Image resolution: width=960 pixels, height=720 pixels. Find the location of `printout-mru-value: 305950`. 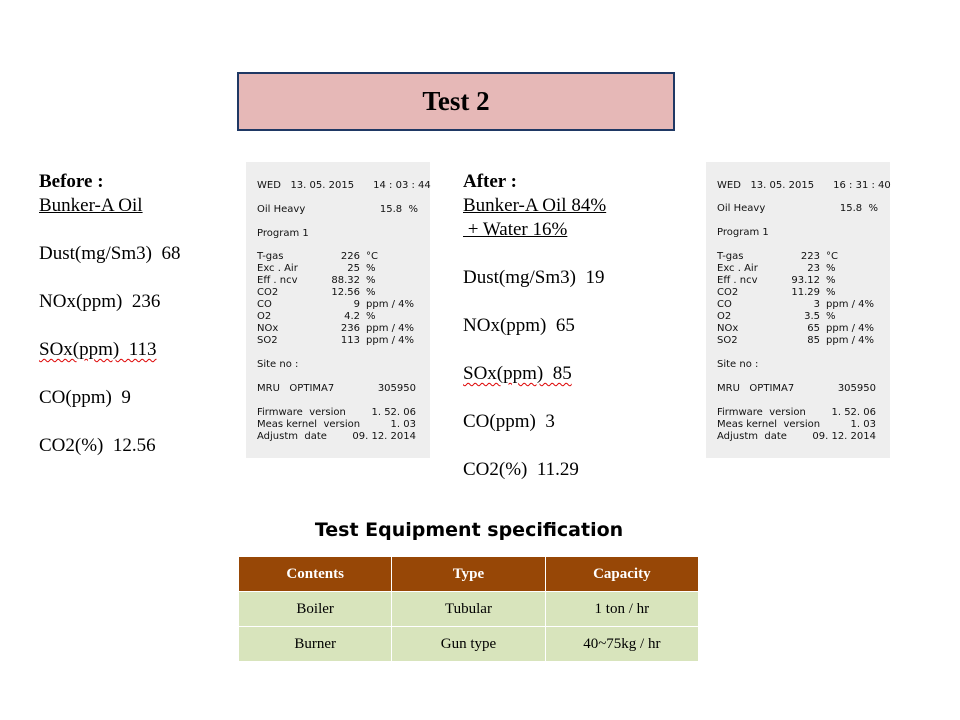

printout-mru-value: 305950 is located at coordinates (396, 388).